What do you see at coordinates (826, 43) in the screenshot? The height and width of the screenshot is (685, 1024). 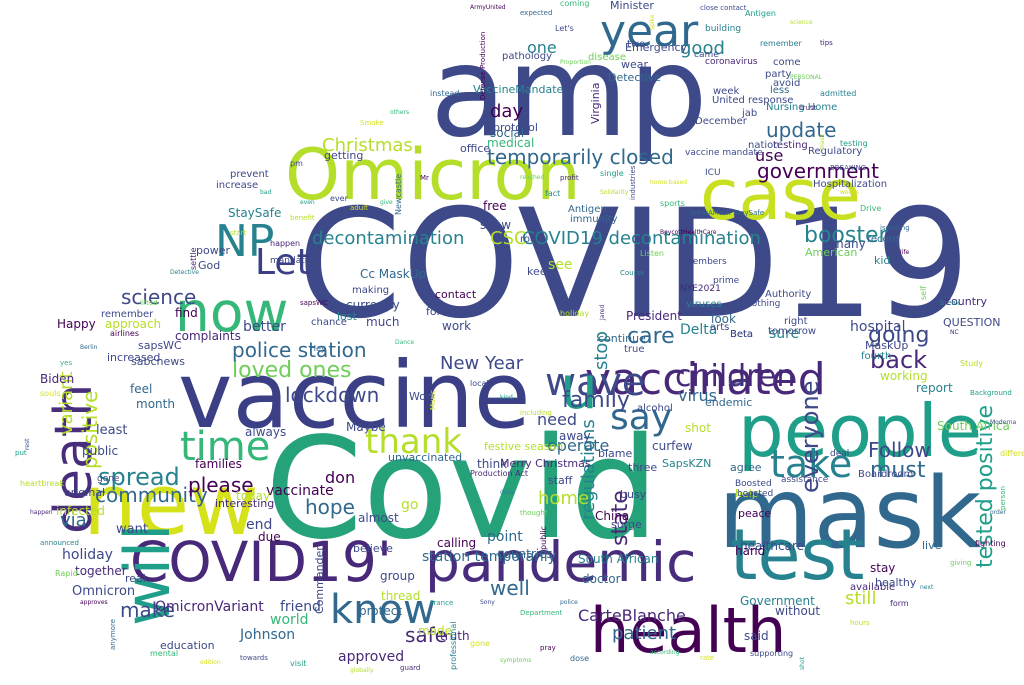 I see `cloud-word-small: tips` at bounding box center [826, 43].